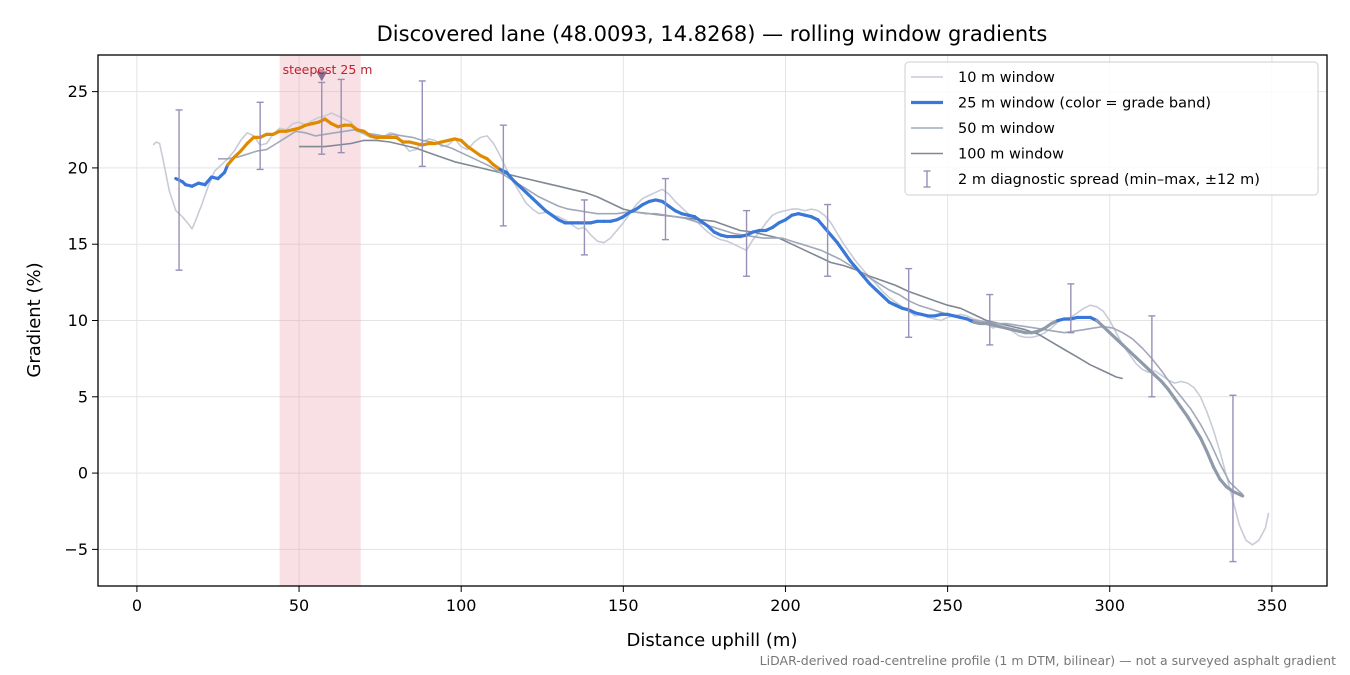 The image size is (1350, 675). I want to click on steepest-marker, so click(322, 76).